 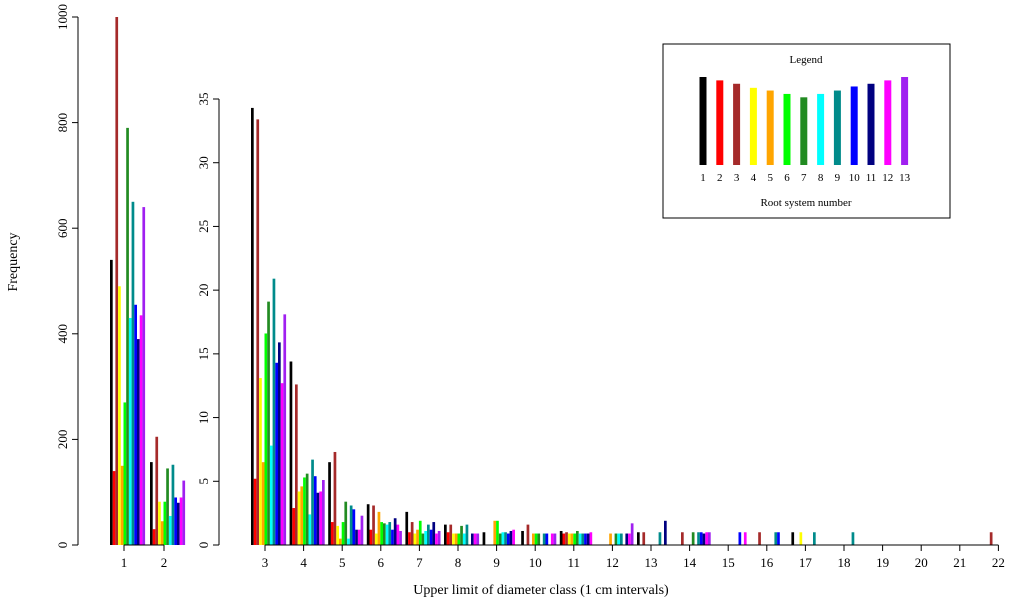 What do you see at coordinates (13, 261) in the screenshot?
I see `y-axis-title: Frequency` at bounding box center [13, 261].